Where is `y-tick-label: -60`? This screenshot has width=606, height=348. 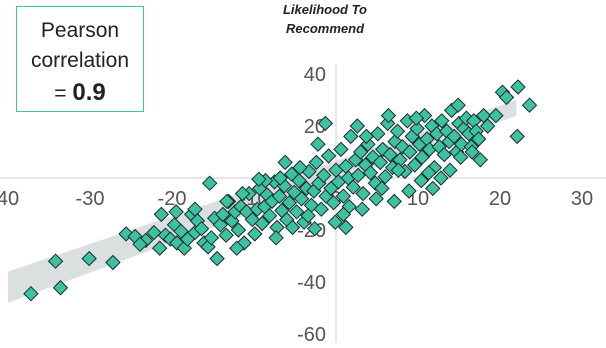
y-tick-label: -60 is located at coordinates (311, 335).